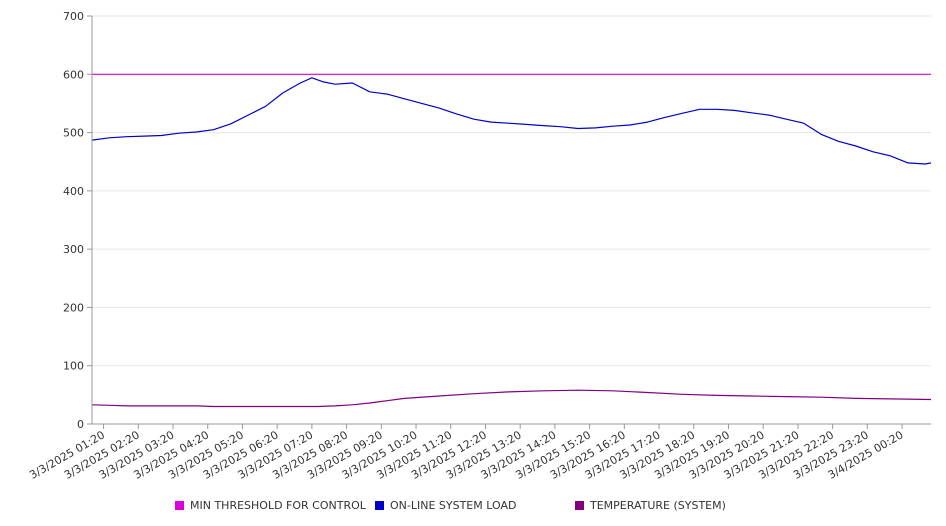 This screenshot has width=946, height=526. Describe the element at coordinates (453, 505) in the screenshot. I see `legend-label: ON-LINE SYSTEM LOAD` at that location.